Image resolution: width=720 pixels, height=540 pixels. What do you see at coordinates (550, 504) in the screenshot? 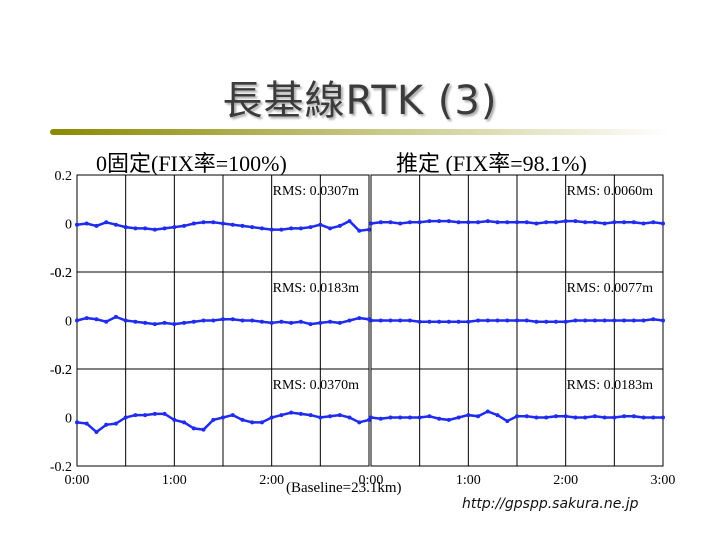
I see `site-url: http://gpspp.sakura.ne.jp` at bounding box center [550, 504].